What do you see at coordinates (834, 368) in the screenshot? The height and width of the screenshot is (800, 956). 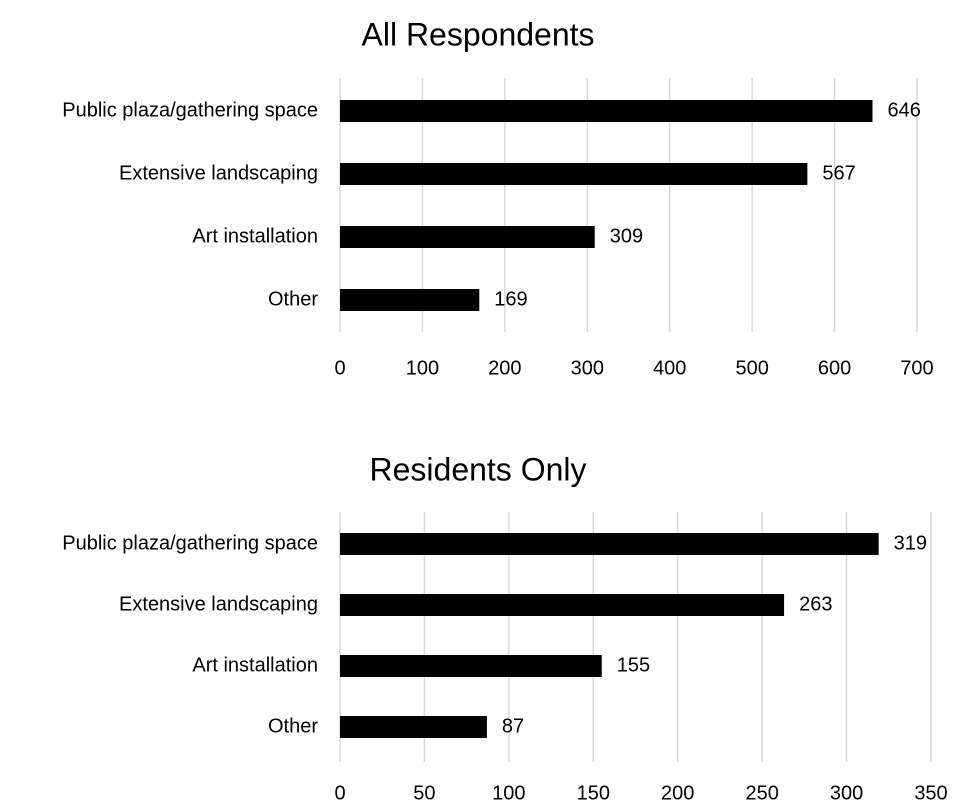 I see `x-tick-label: 600` at bounding box center [834, 368].